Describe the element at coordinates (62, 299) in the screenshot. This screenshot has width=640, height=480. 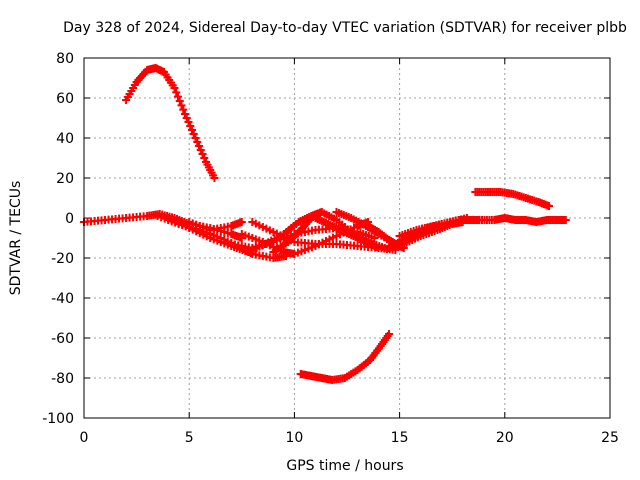
I see `y-tick-label: -40` at that location.